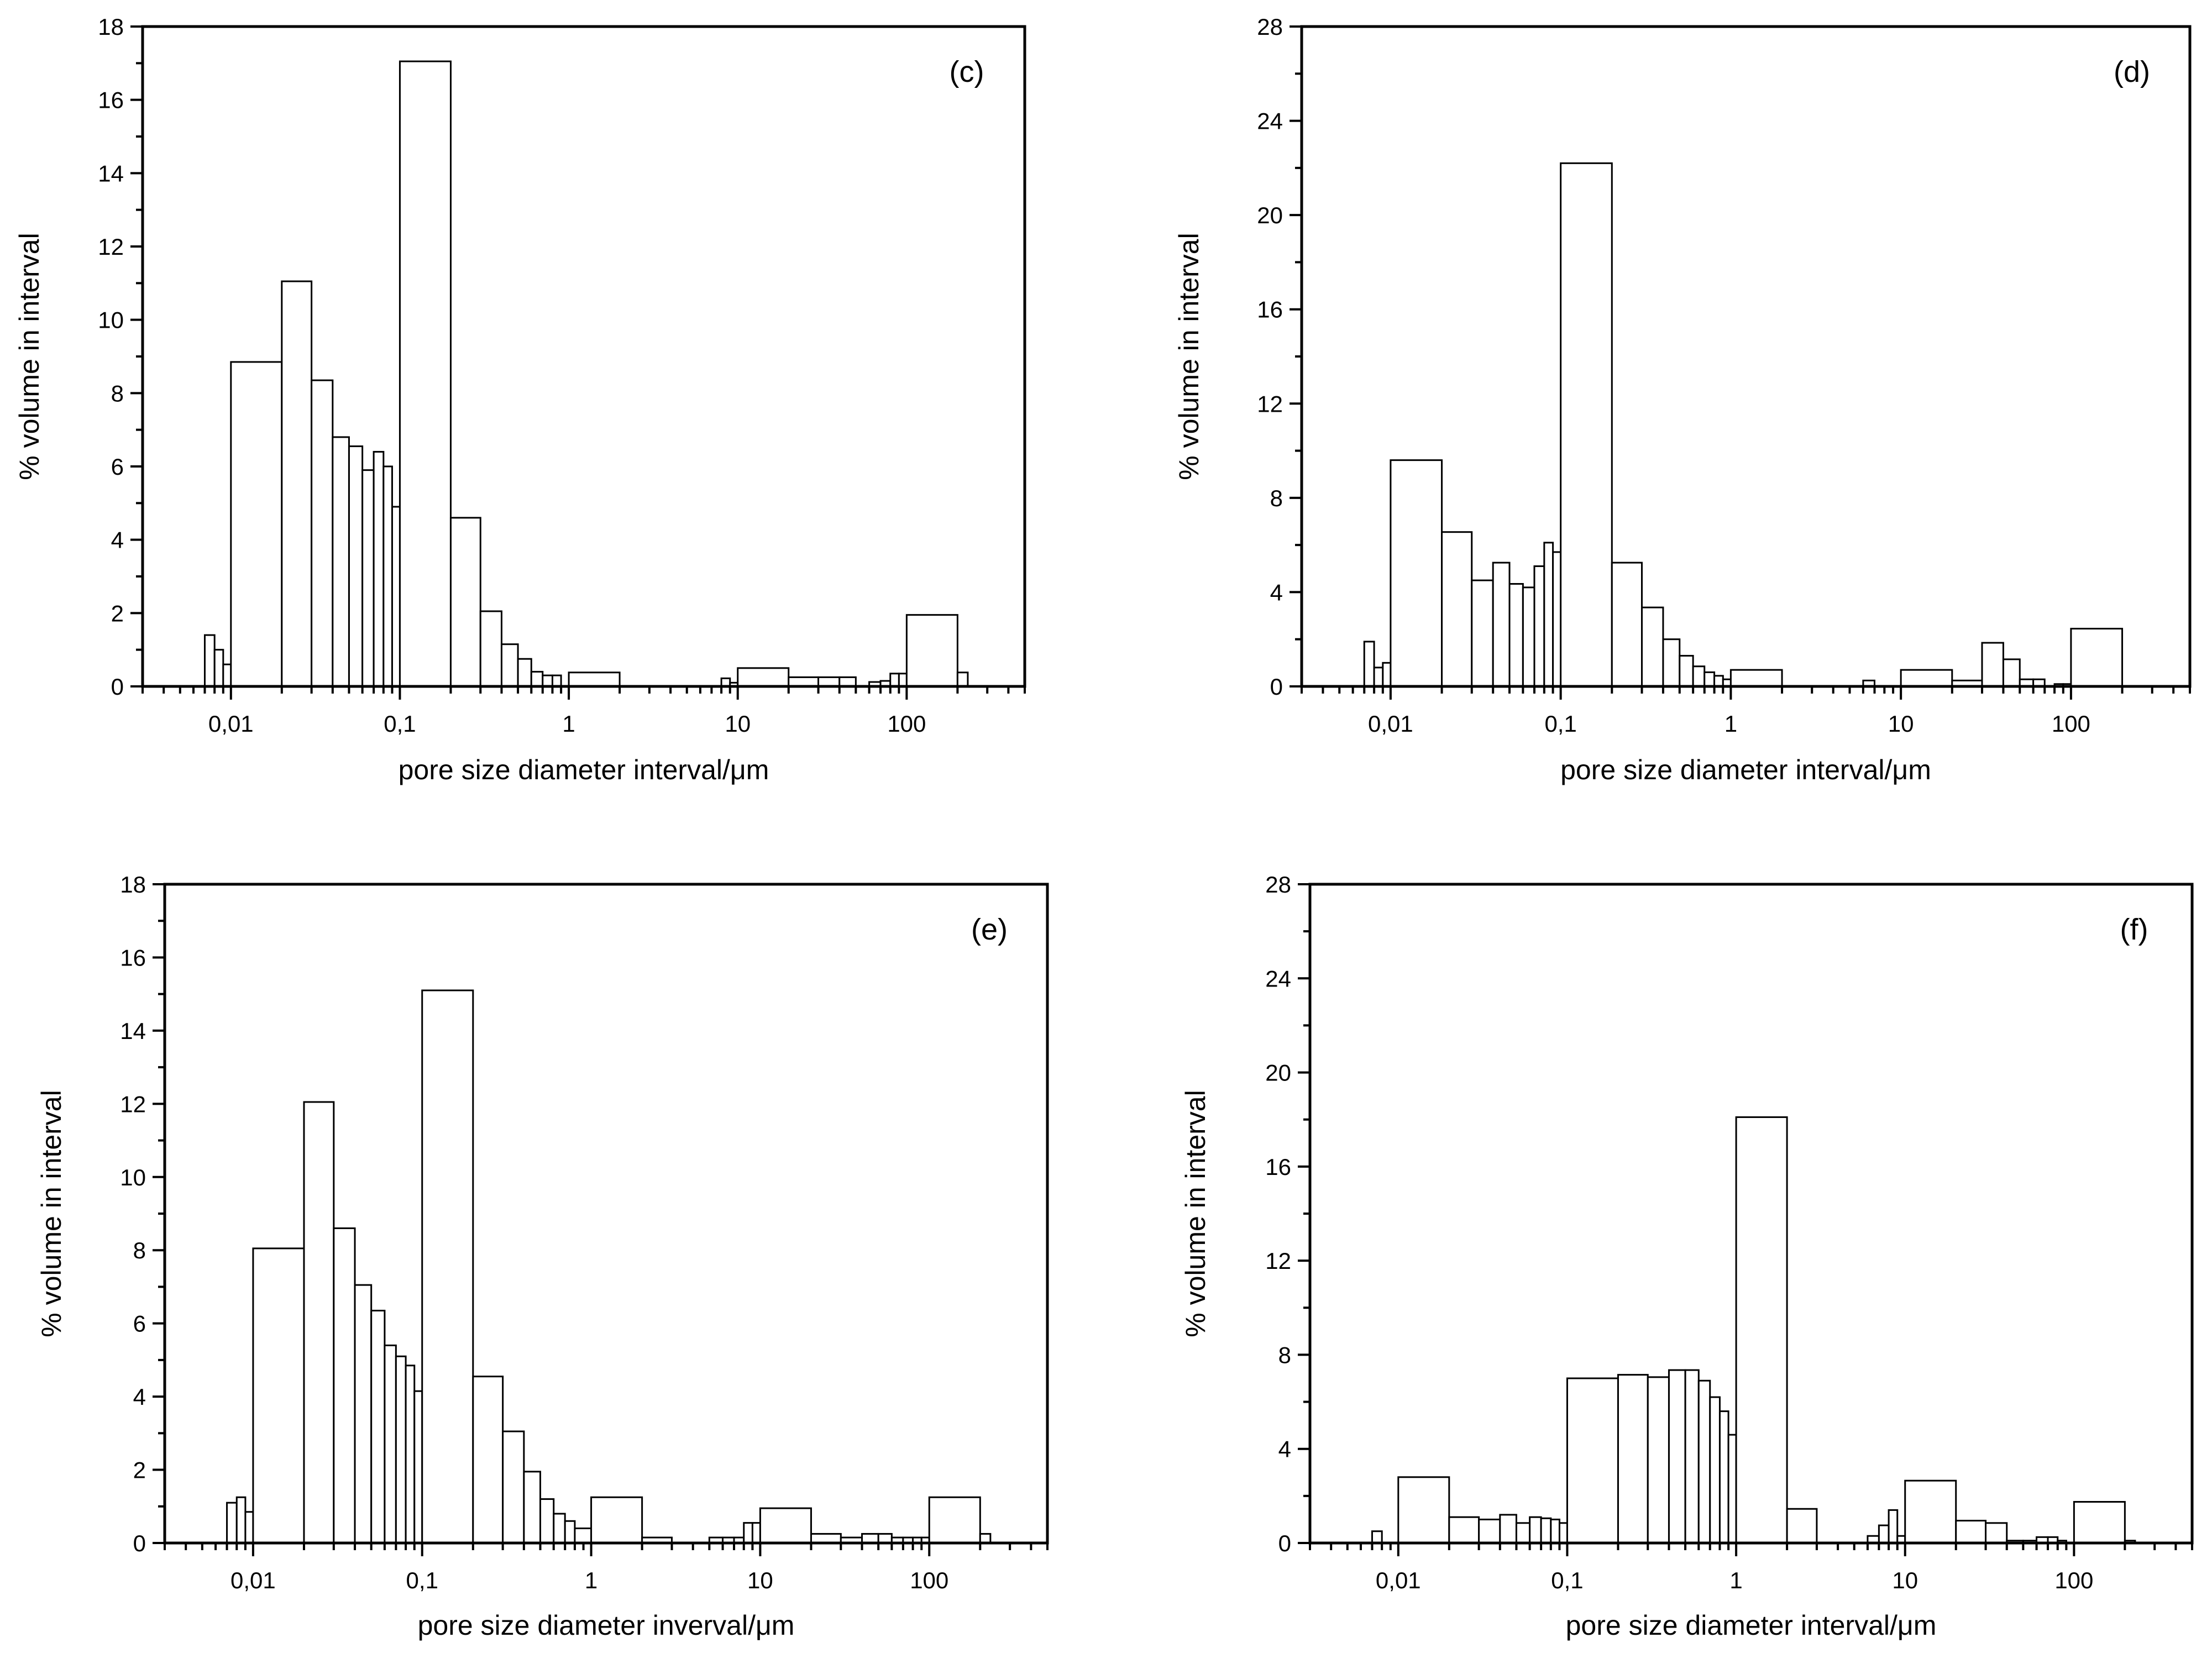 This screenshot has height=1669, width=2212. What do you see at coordinates (738, 724) in the screenshot?
I see `x-tick-label: 10` at bounding box center [738, 724].